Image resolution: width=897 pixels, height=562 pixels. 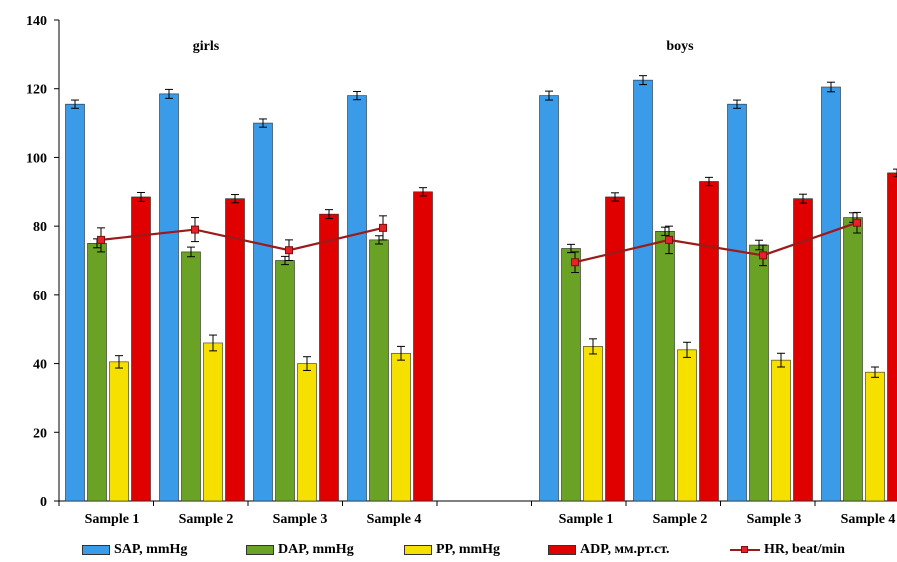 What do you see at coordinates (40, 296) in the screenshot?
I see `y-tick-label: 60` at bounding box center [40, 296].